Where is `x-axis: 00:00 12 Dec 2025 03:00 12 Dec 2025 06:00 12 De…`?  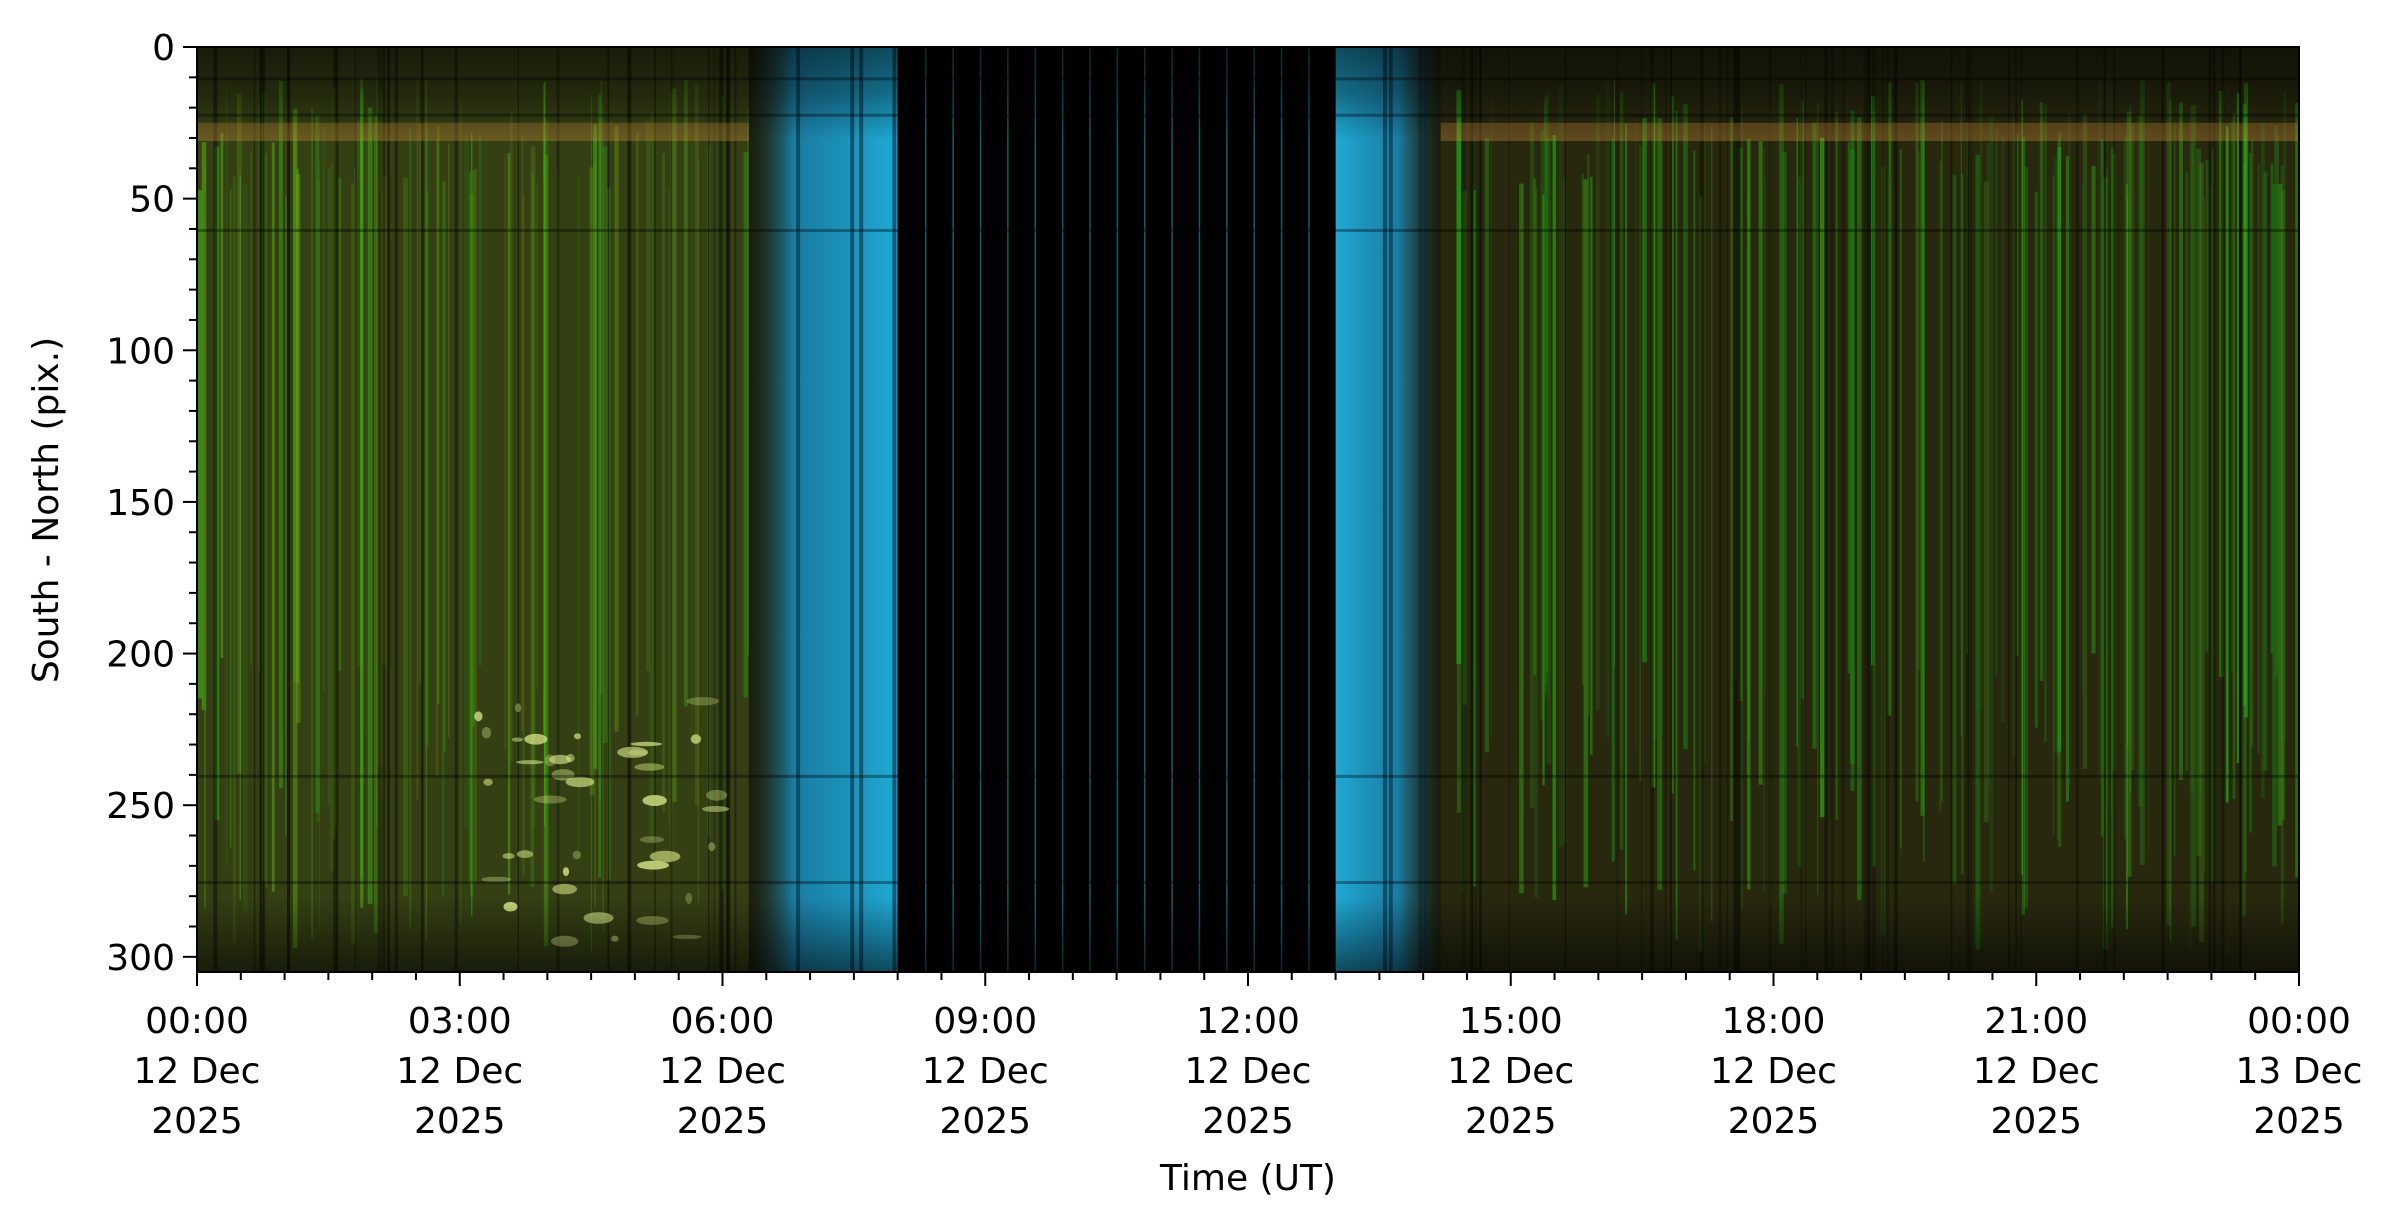 x-axis: 00:00 12 Dec 2025 03:00 12 Dec 2025 06:00 12 De… is located at coordinates (1248, 1057).